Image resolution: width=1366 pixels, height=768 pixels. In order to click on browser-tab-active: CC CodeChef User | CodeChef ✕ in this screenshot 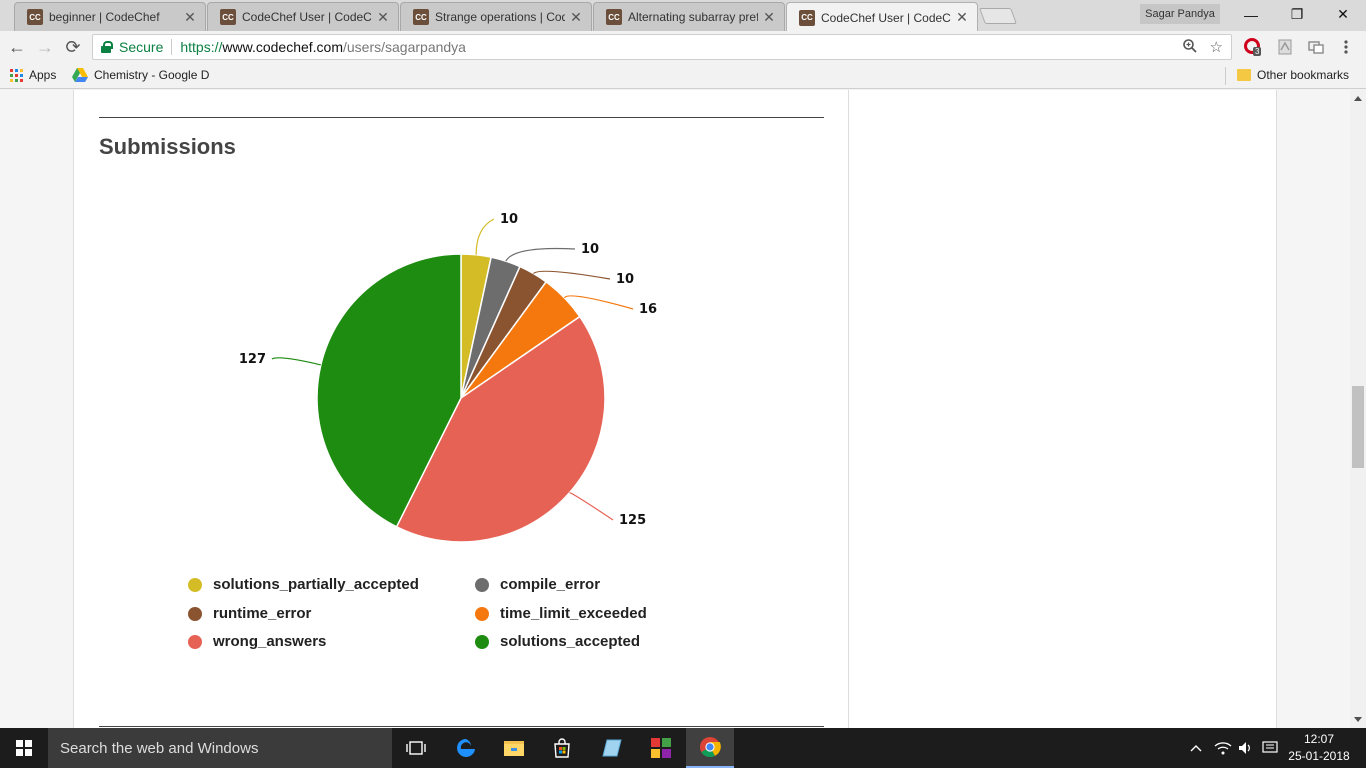, I will do `click(882, 17)`.